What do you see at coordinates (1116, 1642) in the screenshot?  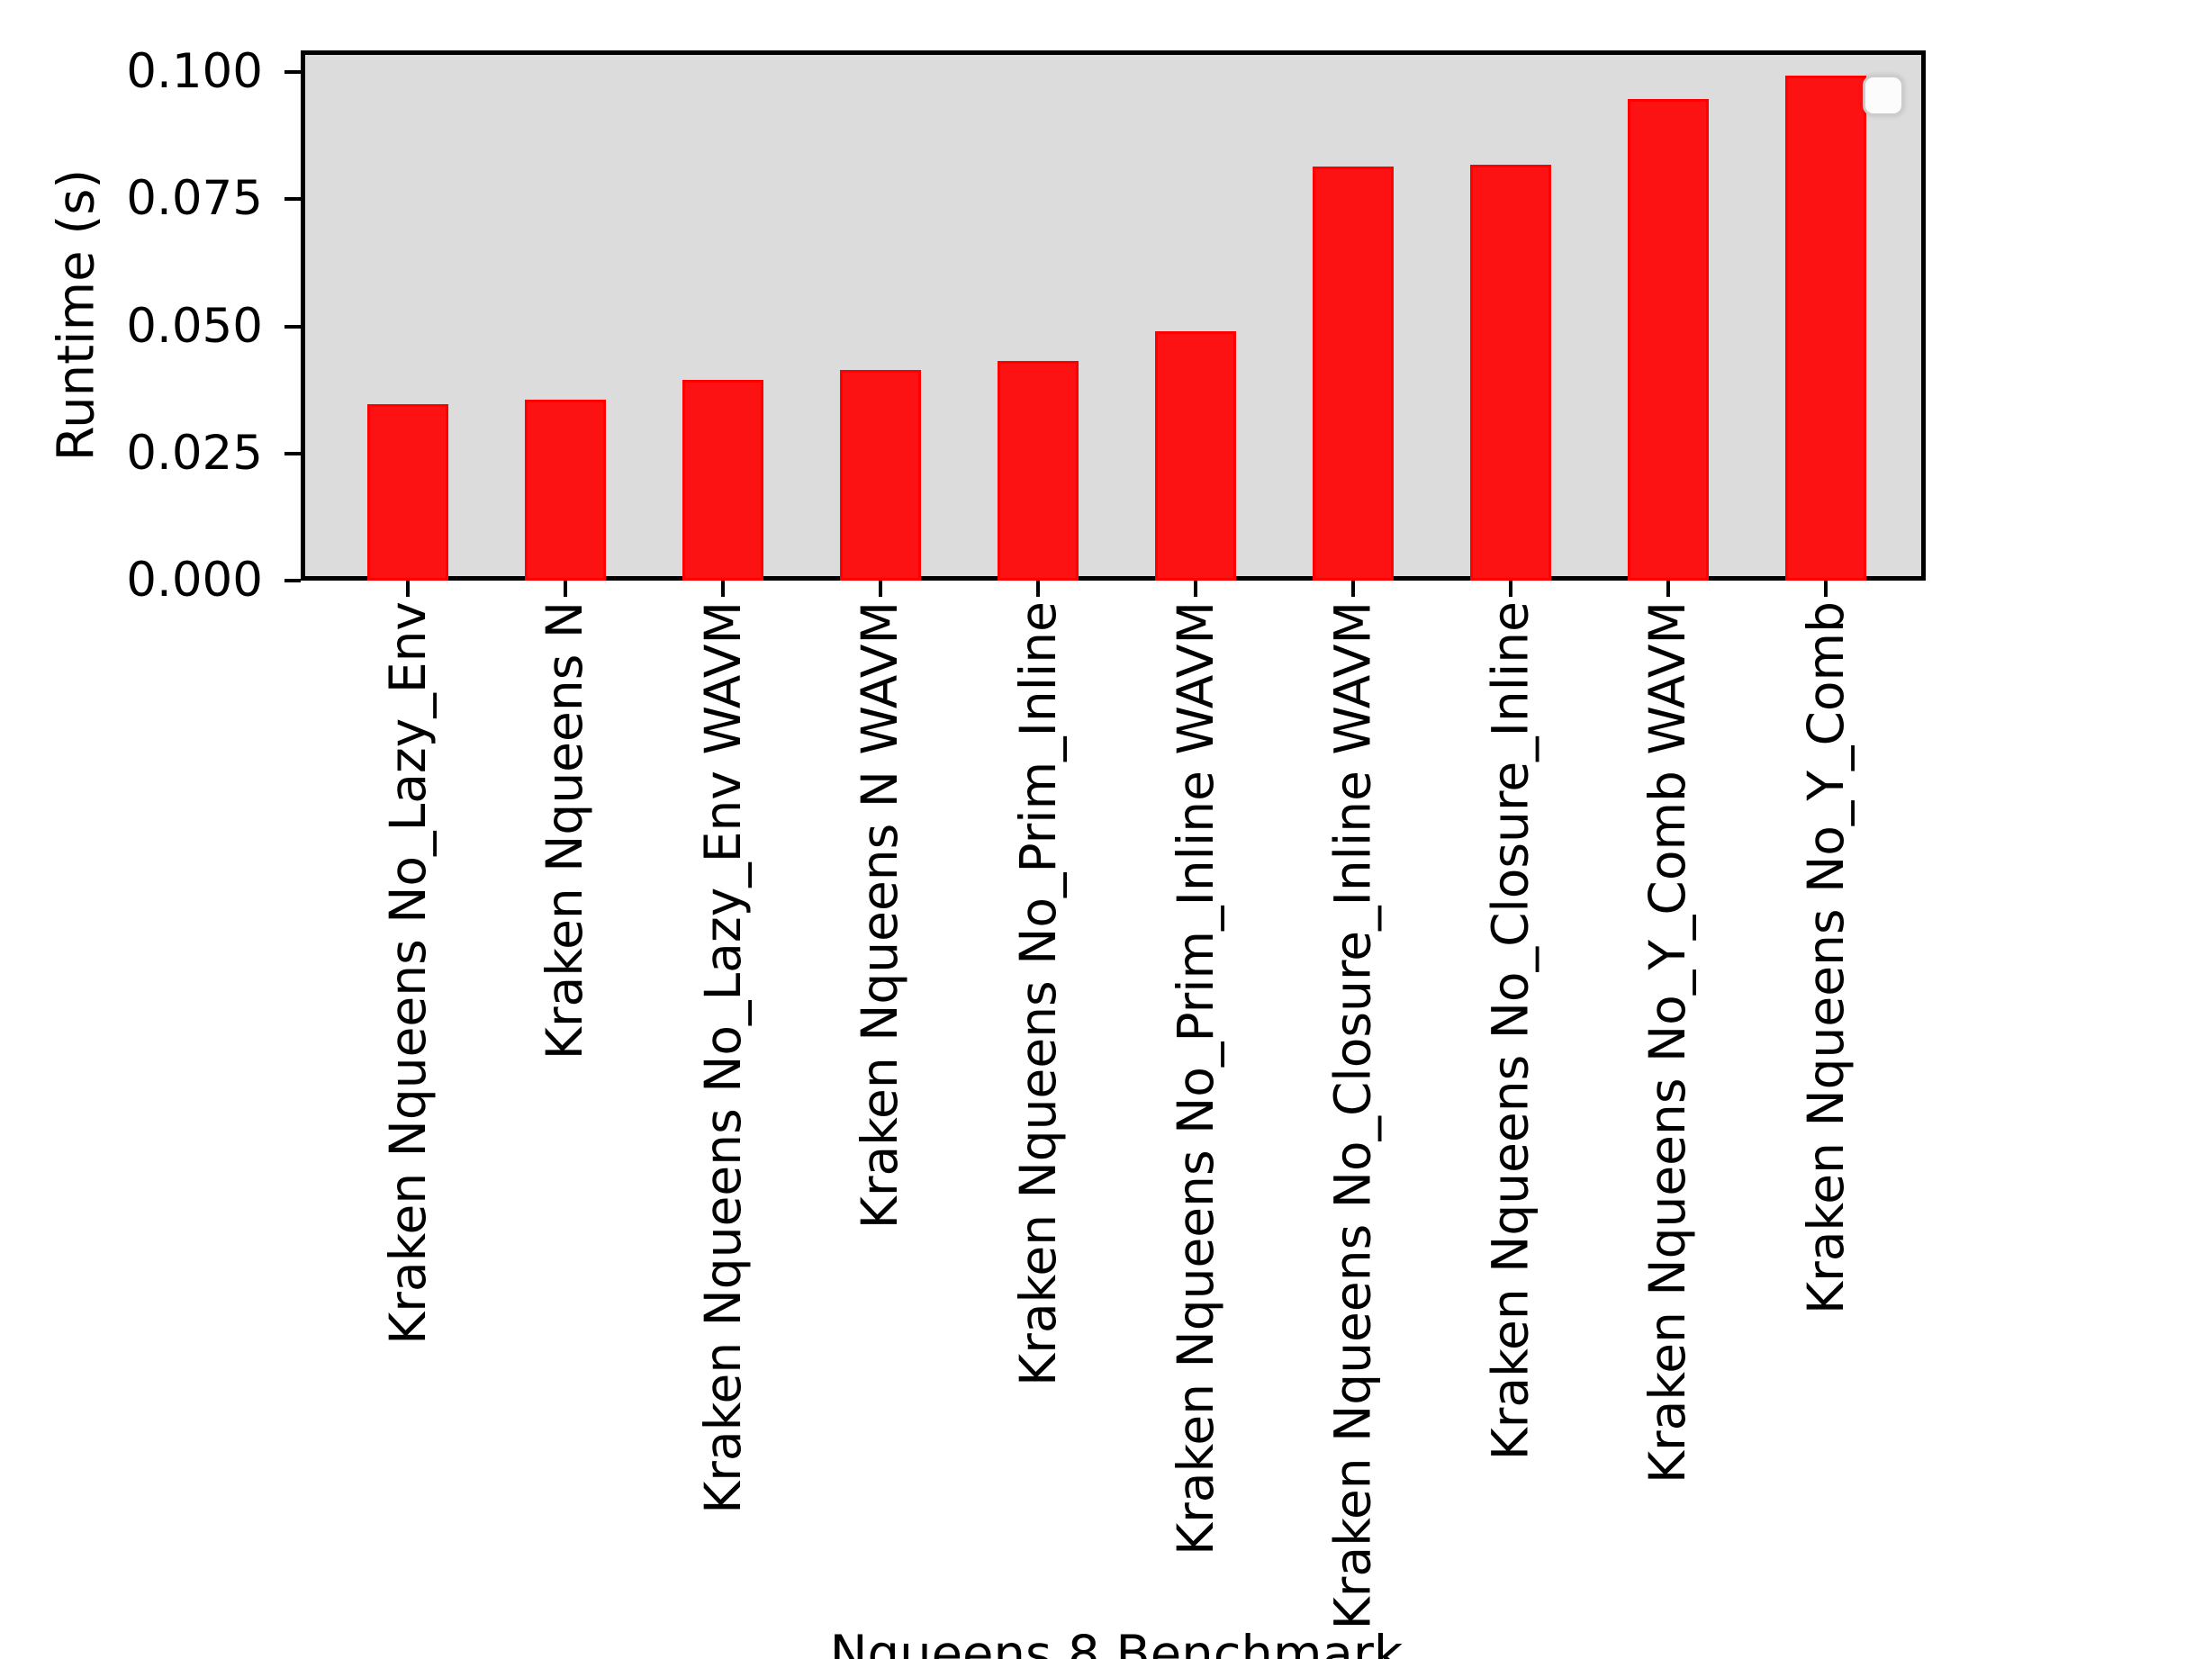 I see `x-axis-label: Nqueens 8 Benchmark` at bounding box center [1116, 1642].